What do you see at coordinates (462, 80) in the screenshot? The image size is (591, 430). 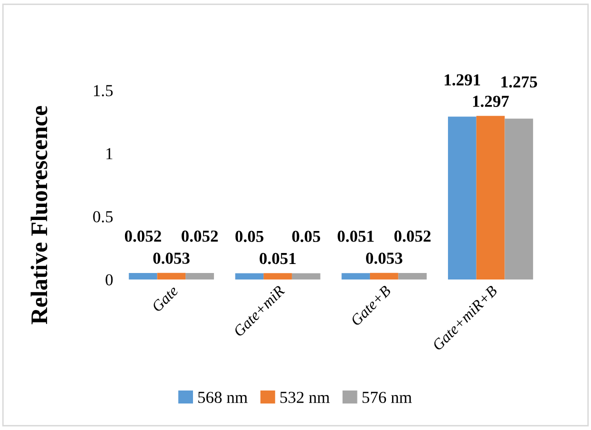 I see `data-label: 1.291` at bounding box center [462, 80].